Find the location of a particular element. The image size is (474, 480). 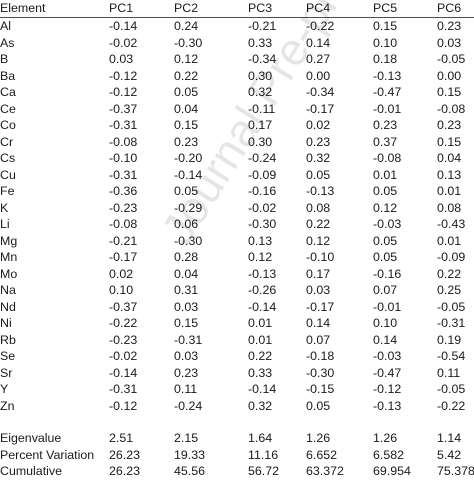

table-header-row: Element PC1 PC2 PC3 PC4 PC5 PC6 is located at coordinates (237, 9).